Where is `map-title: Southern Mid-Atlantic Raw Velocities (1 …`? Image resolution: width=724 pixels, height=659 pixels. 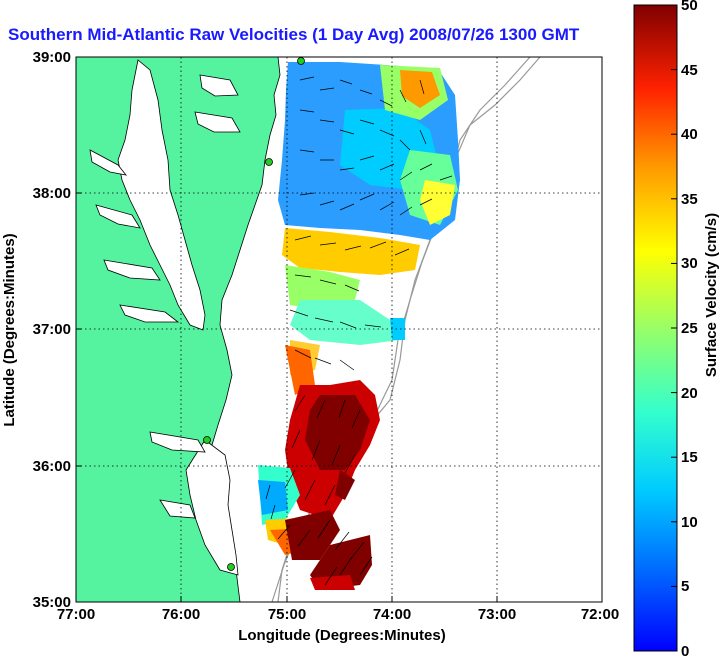
map-title: Southern Mid-Atlantic Raw Velocities (1 … is located at coordinates (294, 34).